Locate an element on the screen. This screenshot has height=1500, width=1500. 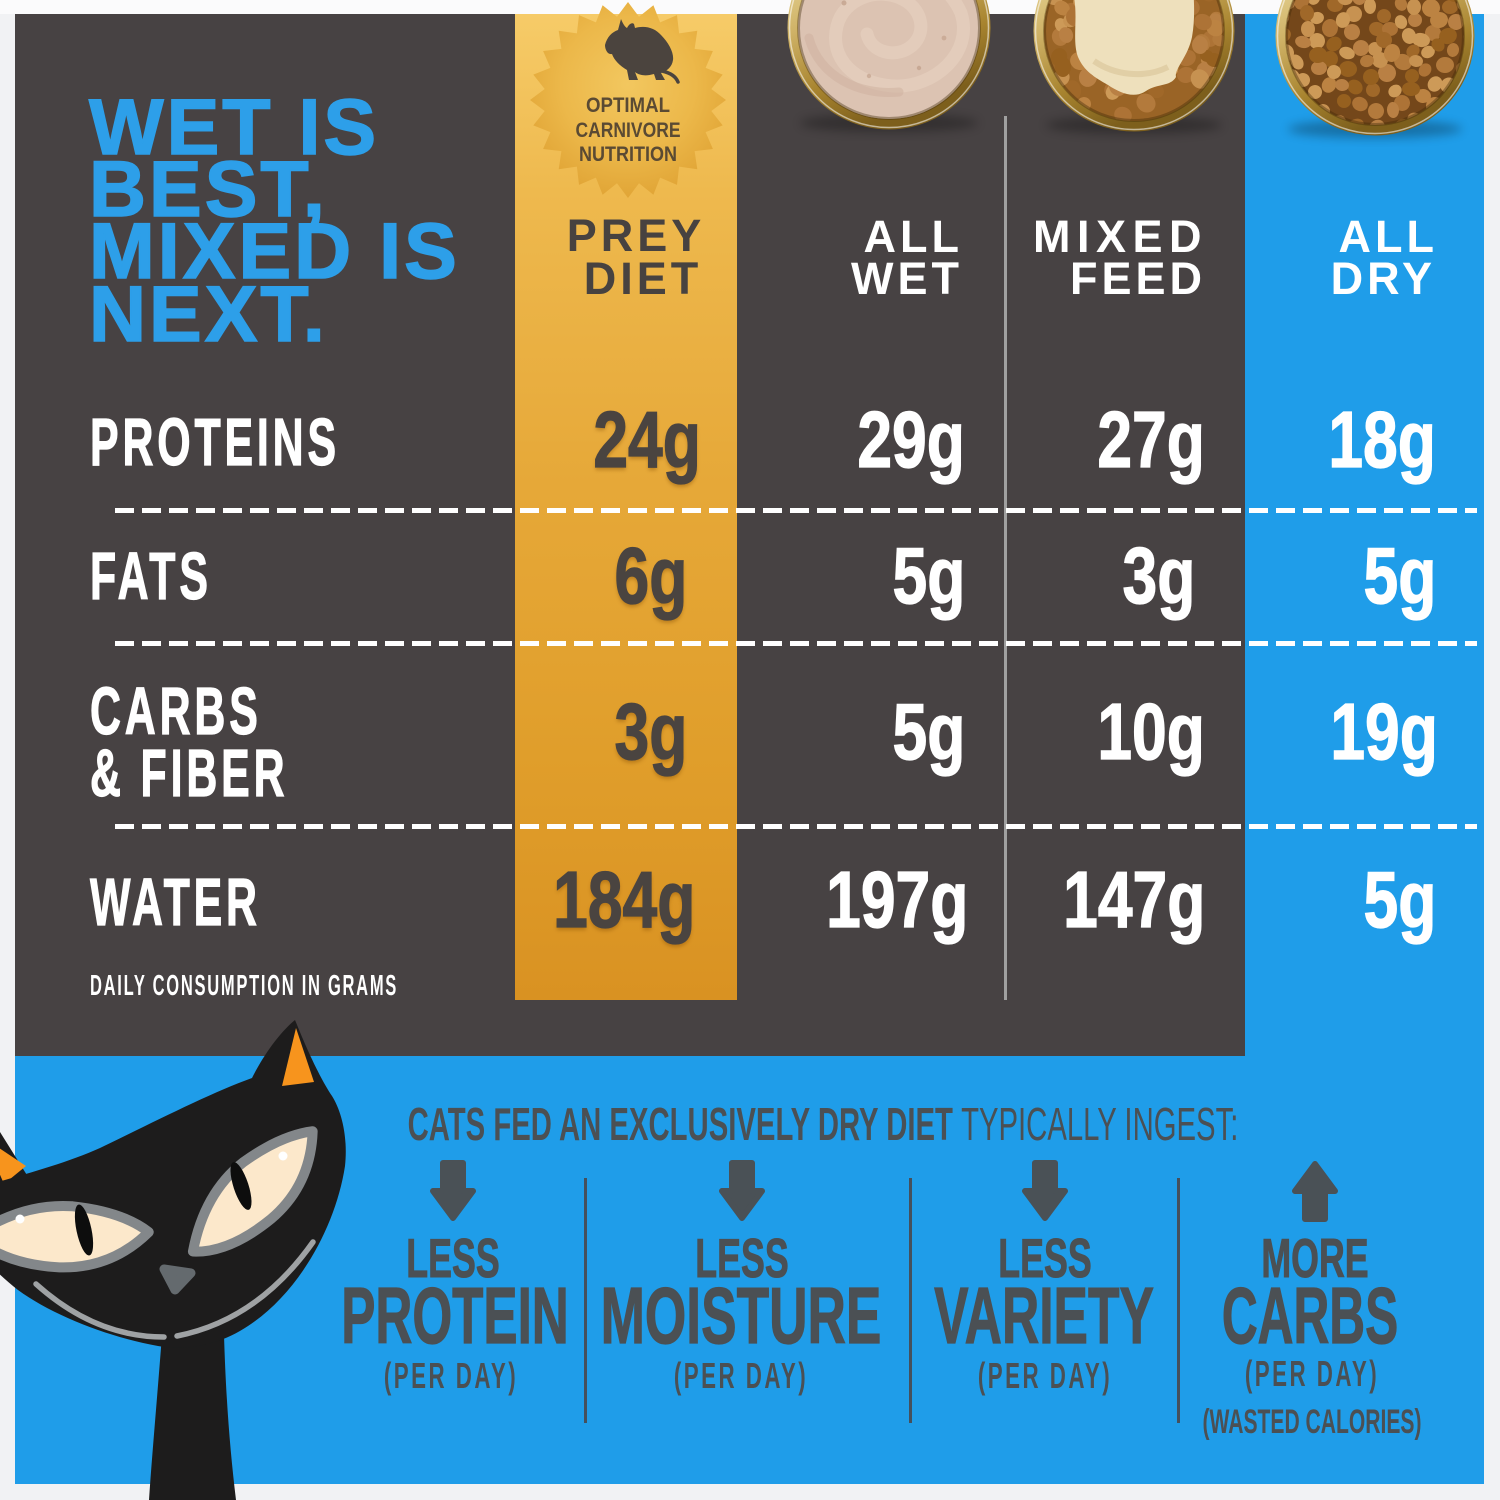
svg-text: CARNIVORE is located at coordinates (628, 130).